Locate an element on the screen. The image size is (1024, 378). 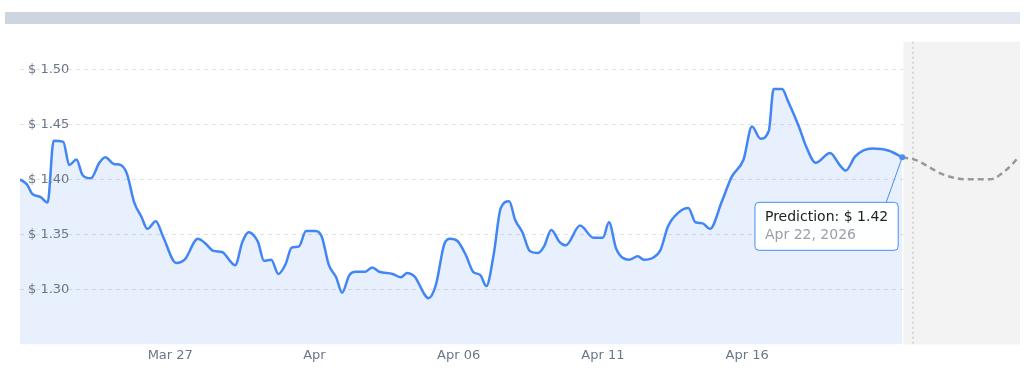
y-tick-label: $ 1.35 is located at coordinates (49, 233).